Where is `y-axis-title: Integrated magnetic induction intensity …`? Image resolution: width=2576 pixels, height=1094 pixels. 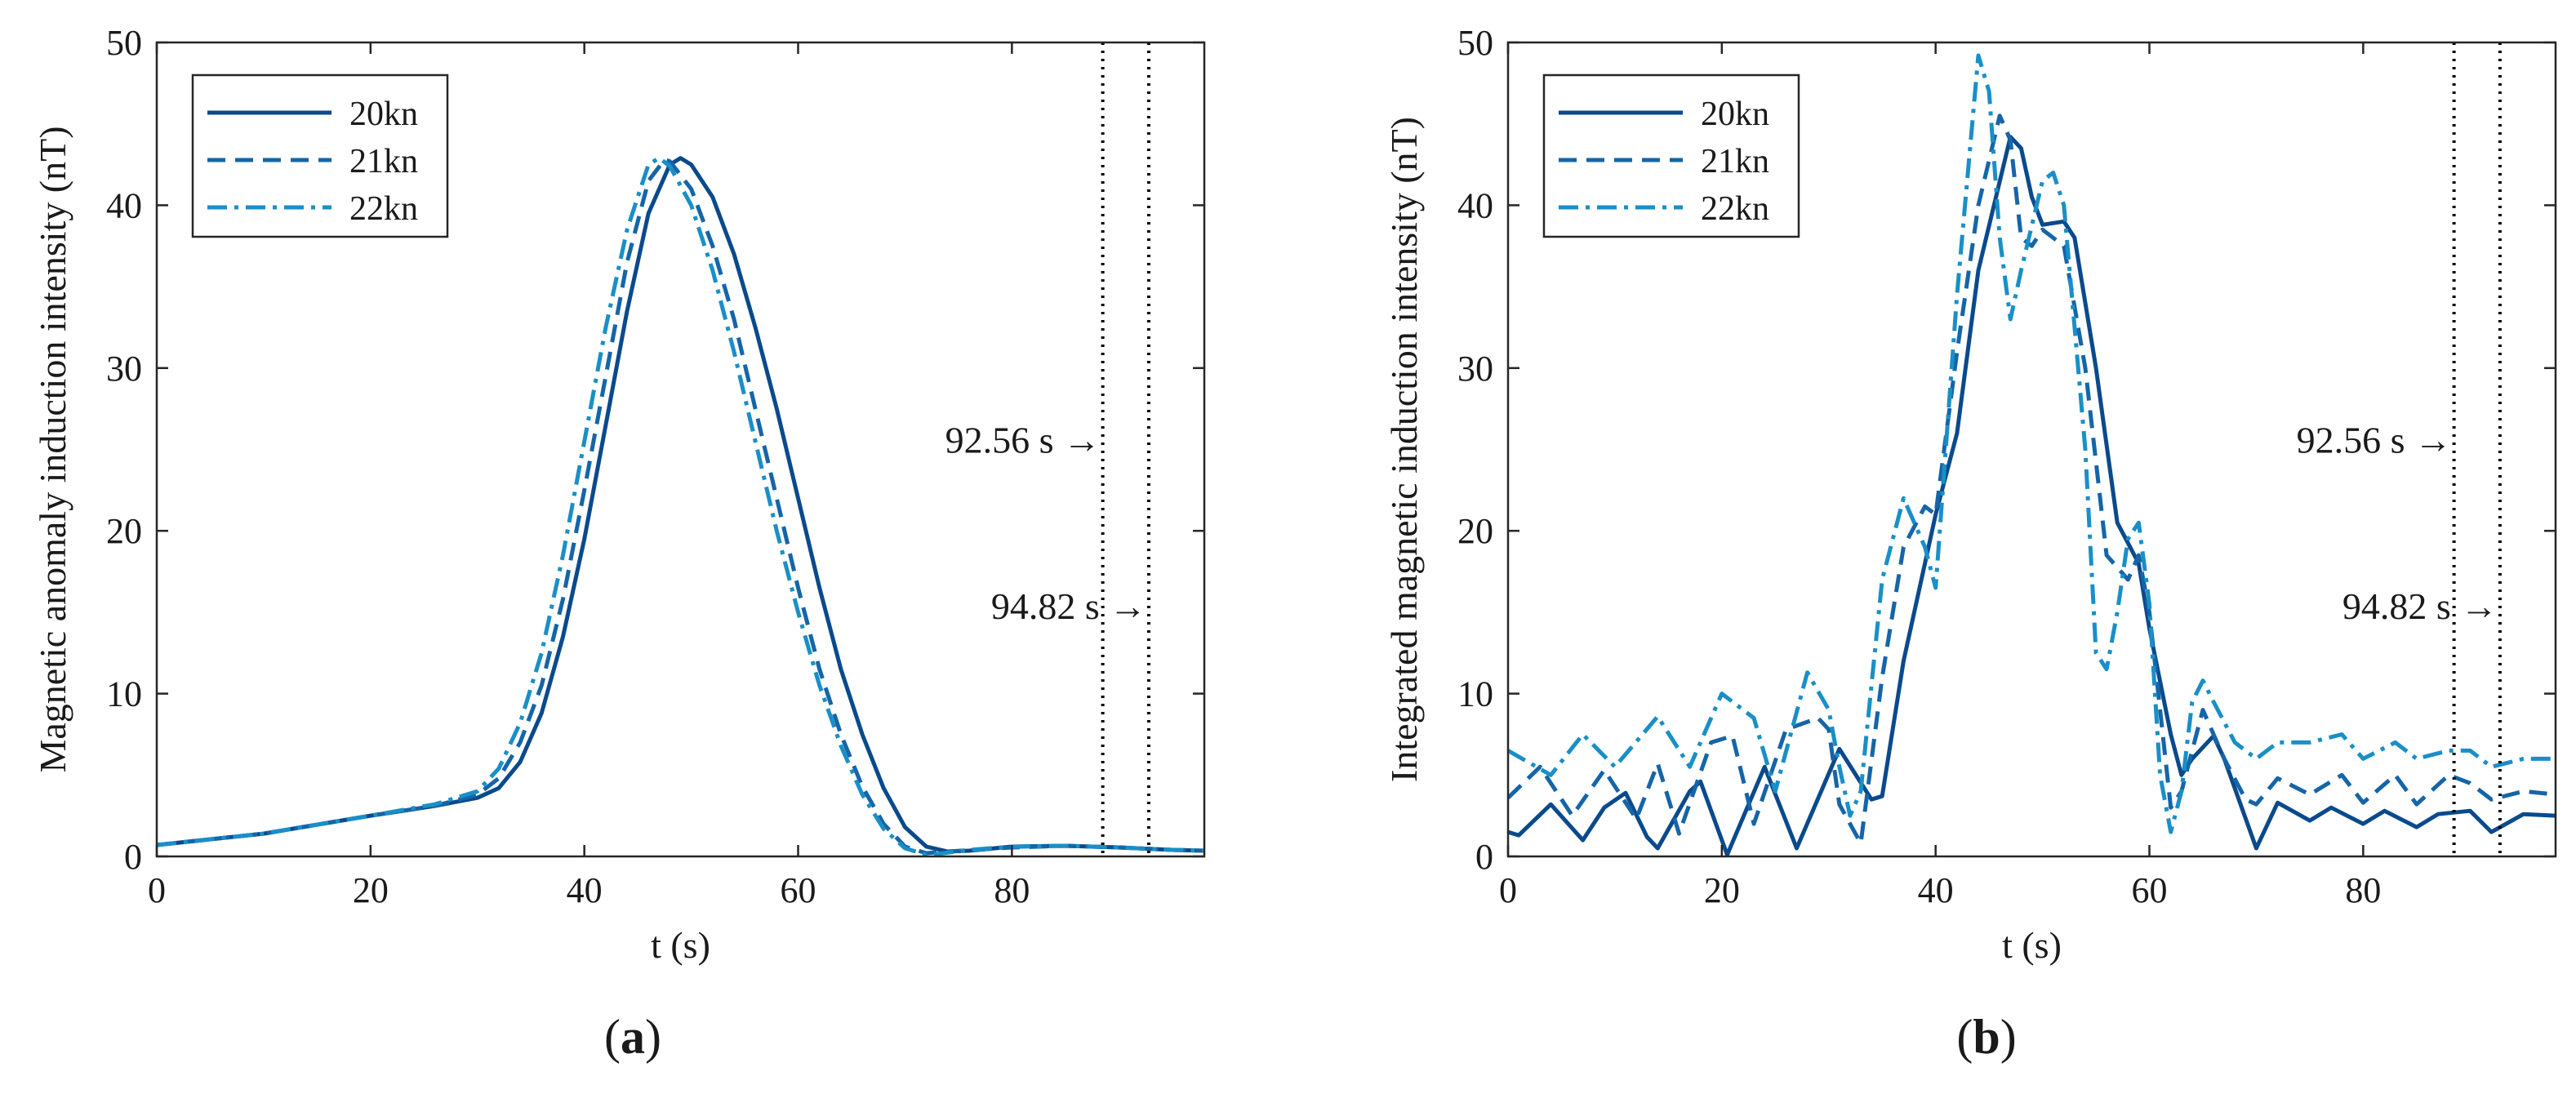 y-axis-title: Integrated magnetic induction intensity … is located at coordinates (1404, 449).